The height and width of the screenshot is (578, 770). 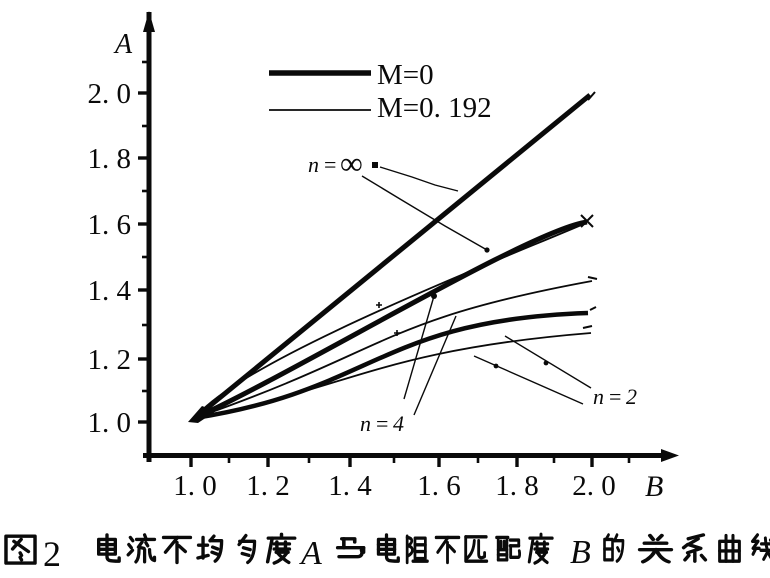 What do you see at coordinates (405, 75) in the screenshot?
I see `svg-text: M=0` at bounding box center [405, 75].